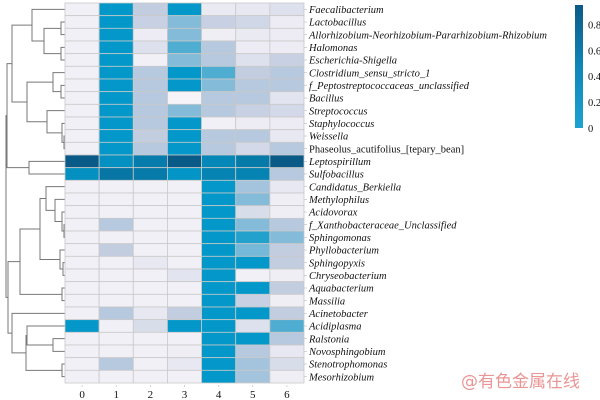 This screenshot has width=600, height=400. I want to click on colorbar-tick-label: 0.4, so click(594, 77).